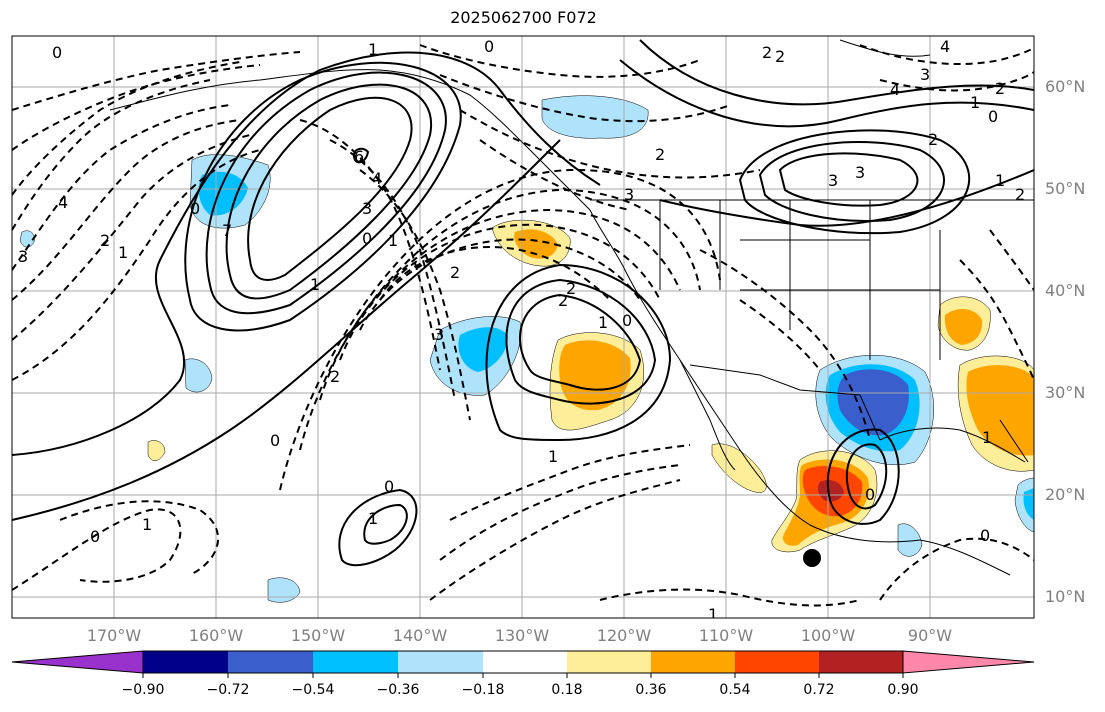 This screenshot has width=1105, height=712. I want to click on shade-medium-blue, so click(873, 402).